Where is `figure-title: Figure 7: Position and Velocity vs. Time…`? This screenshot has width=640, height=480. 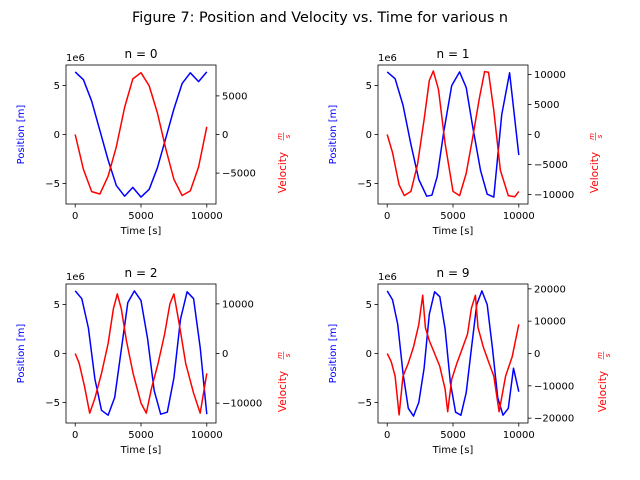
figure-title: Figure 7: Position and Velocity vs. Time… is located at coordinates (320, 18).